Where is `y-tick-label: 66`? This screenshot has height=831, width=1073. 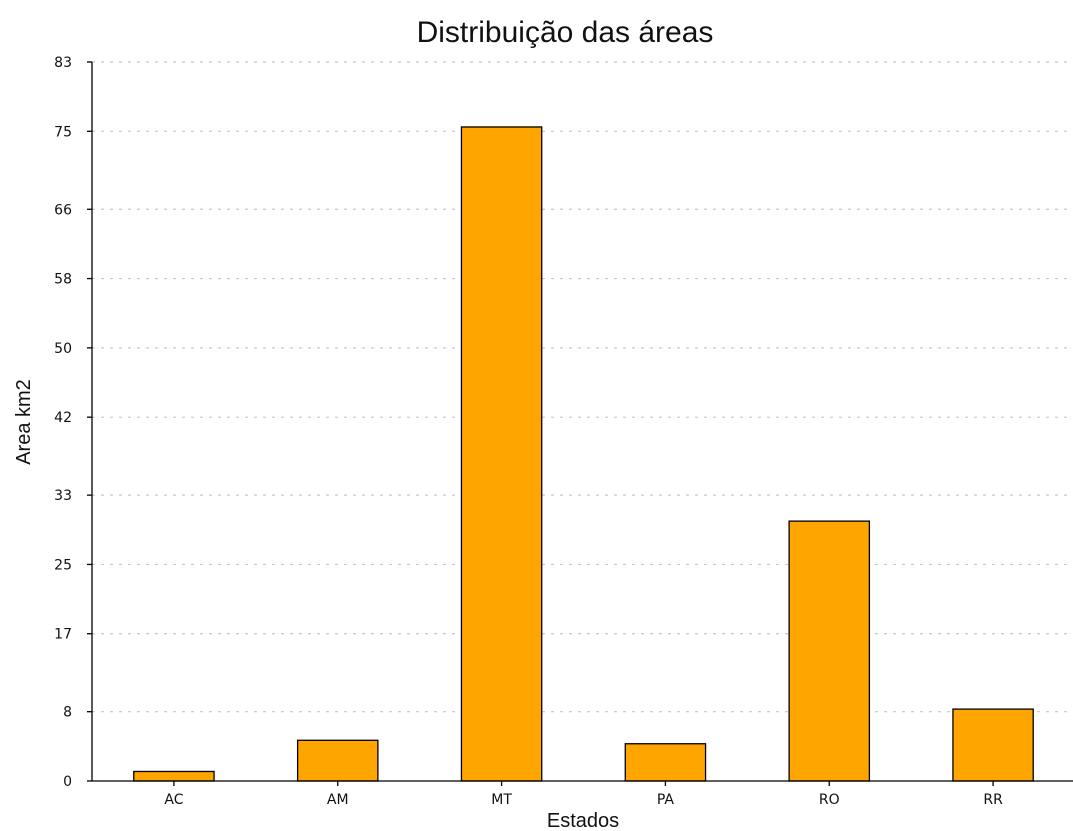 y-tick-label: 66 is located at coordinates (63, 210).